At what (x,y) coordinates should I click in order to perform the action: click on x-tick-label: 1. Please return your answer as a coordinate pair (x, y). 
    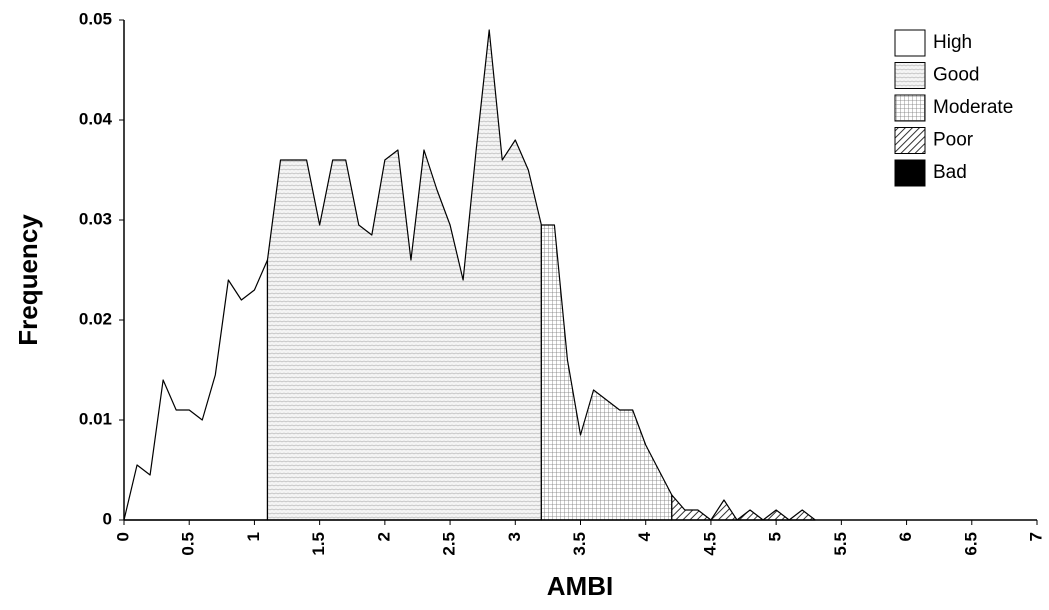
    Looking at the image, I should click on (253, 536).